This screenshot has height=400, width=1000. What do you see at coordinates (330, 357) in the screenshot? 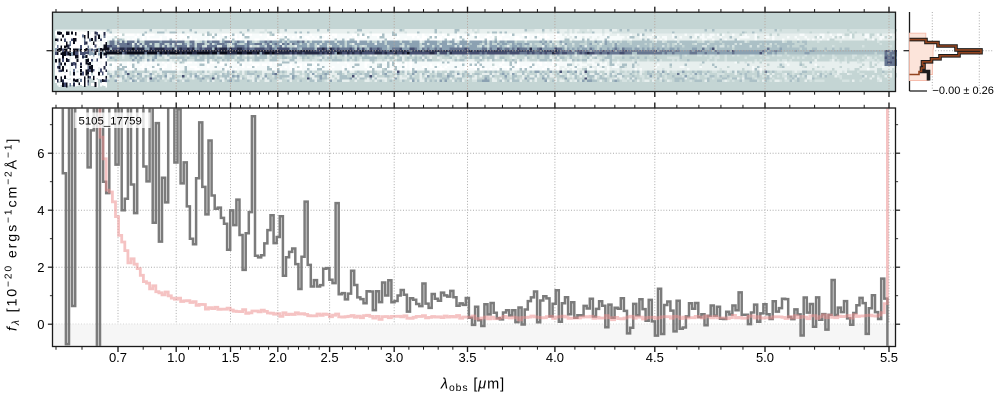
I see `svg-text: 2.5` at bounding box center [330, 357].